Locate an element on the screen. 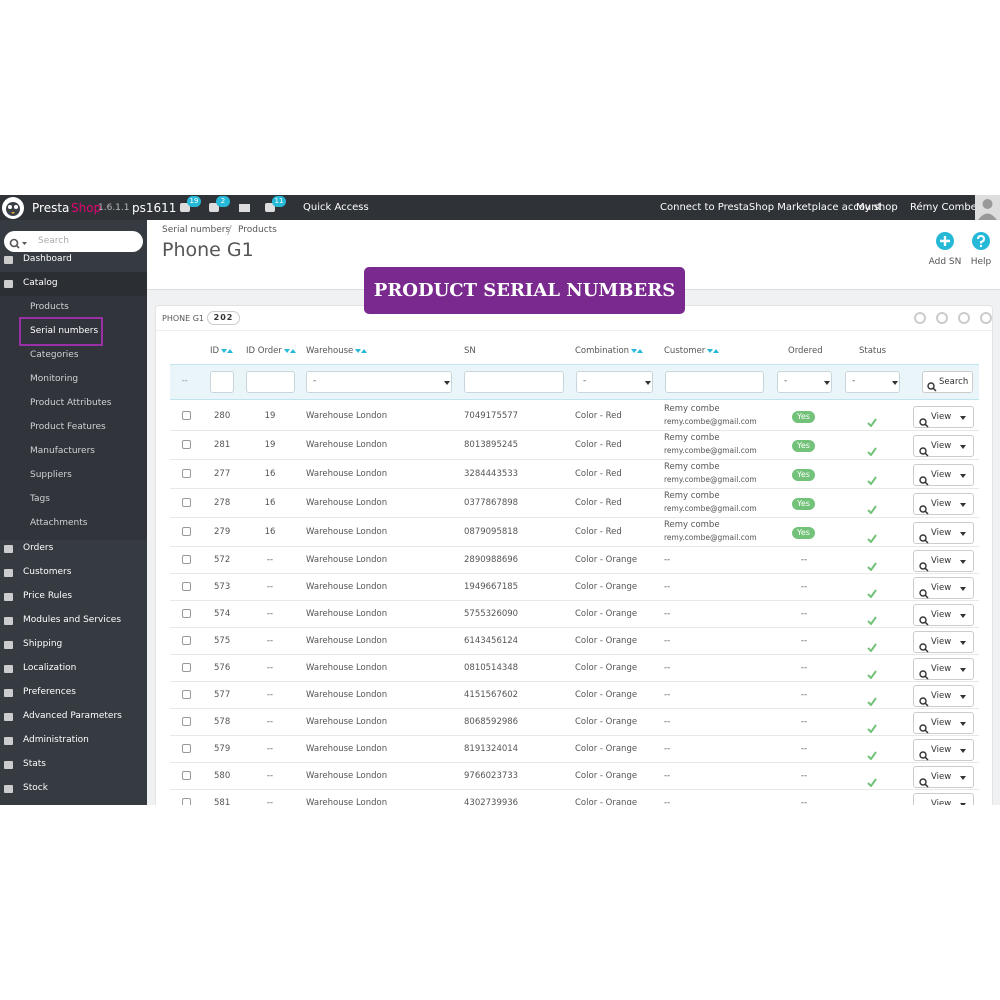 Image resolution: width=1000 pixels, height=1000 pixels. menu-item: Catalog is located at coordinates (40, 283).